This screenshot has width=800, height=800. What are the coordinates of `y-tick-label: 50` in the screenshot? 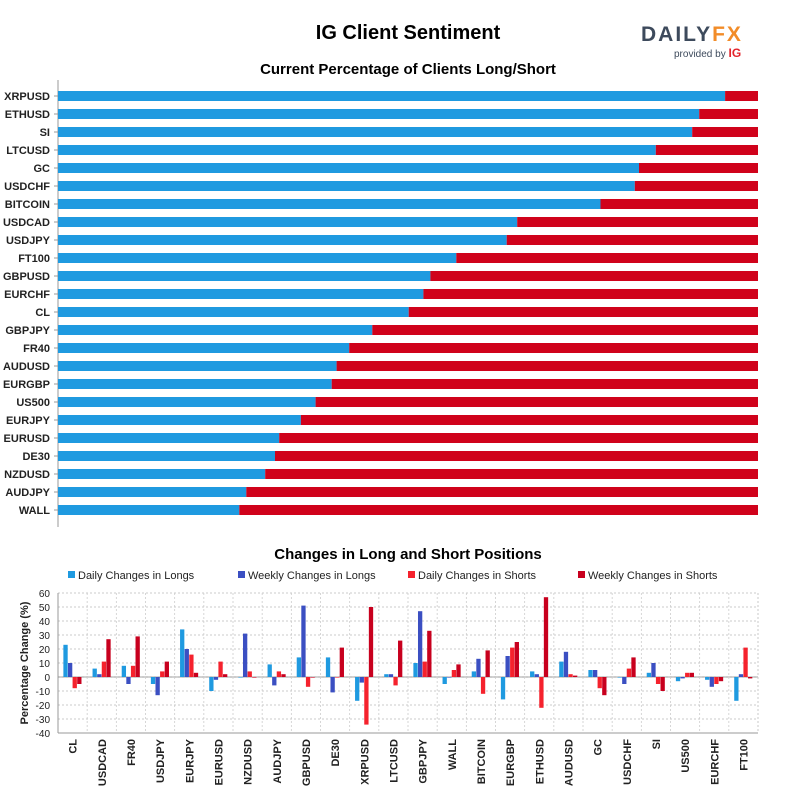 It's located at (45, 608).